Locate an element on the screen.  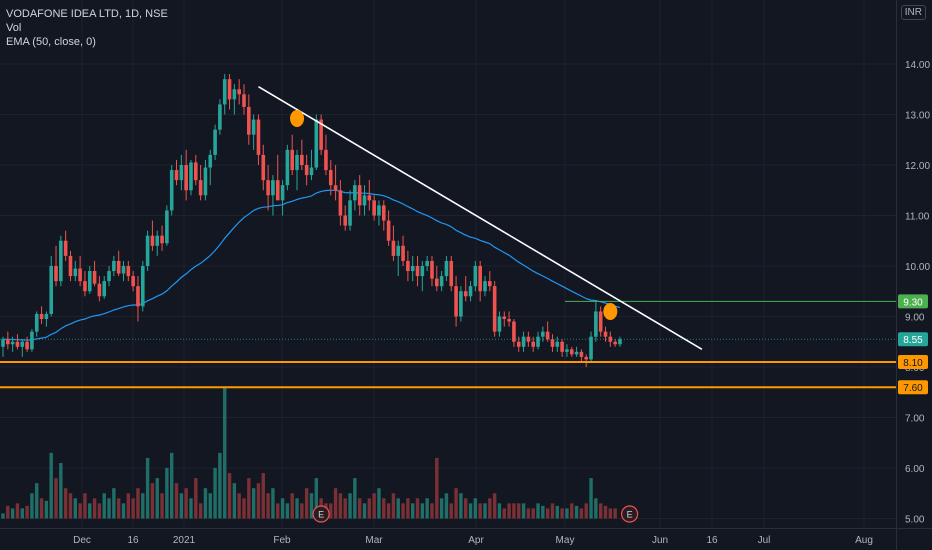
time-axis: Dec 16 2021 Feb Mar Apr May Jun 16 Jul Aug is located at coordinates (473, 540).